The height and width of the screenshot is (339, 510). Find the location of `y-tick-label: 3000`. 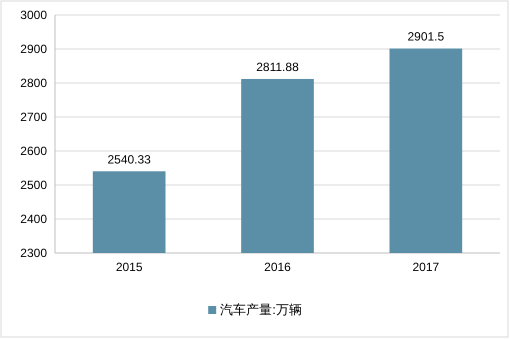

y-tick-label: 3000 is located at coordinates (34, 15).